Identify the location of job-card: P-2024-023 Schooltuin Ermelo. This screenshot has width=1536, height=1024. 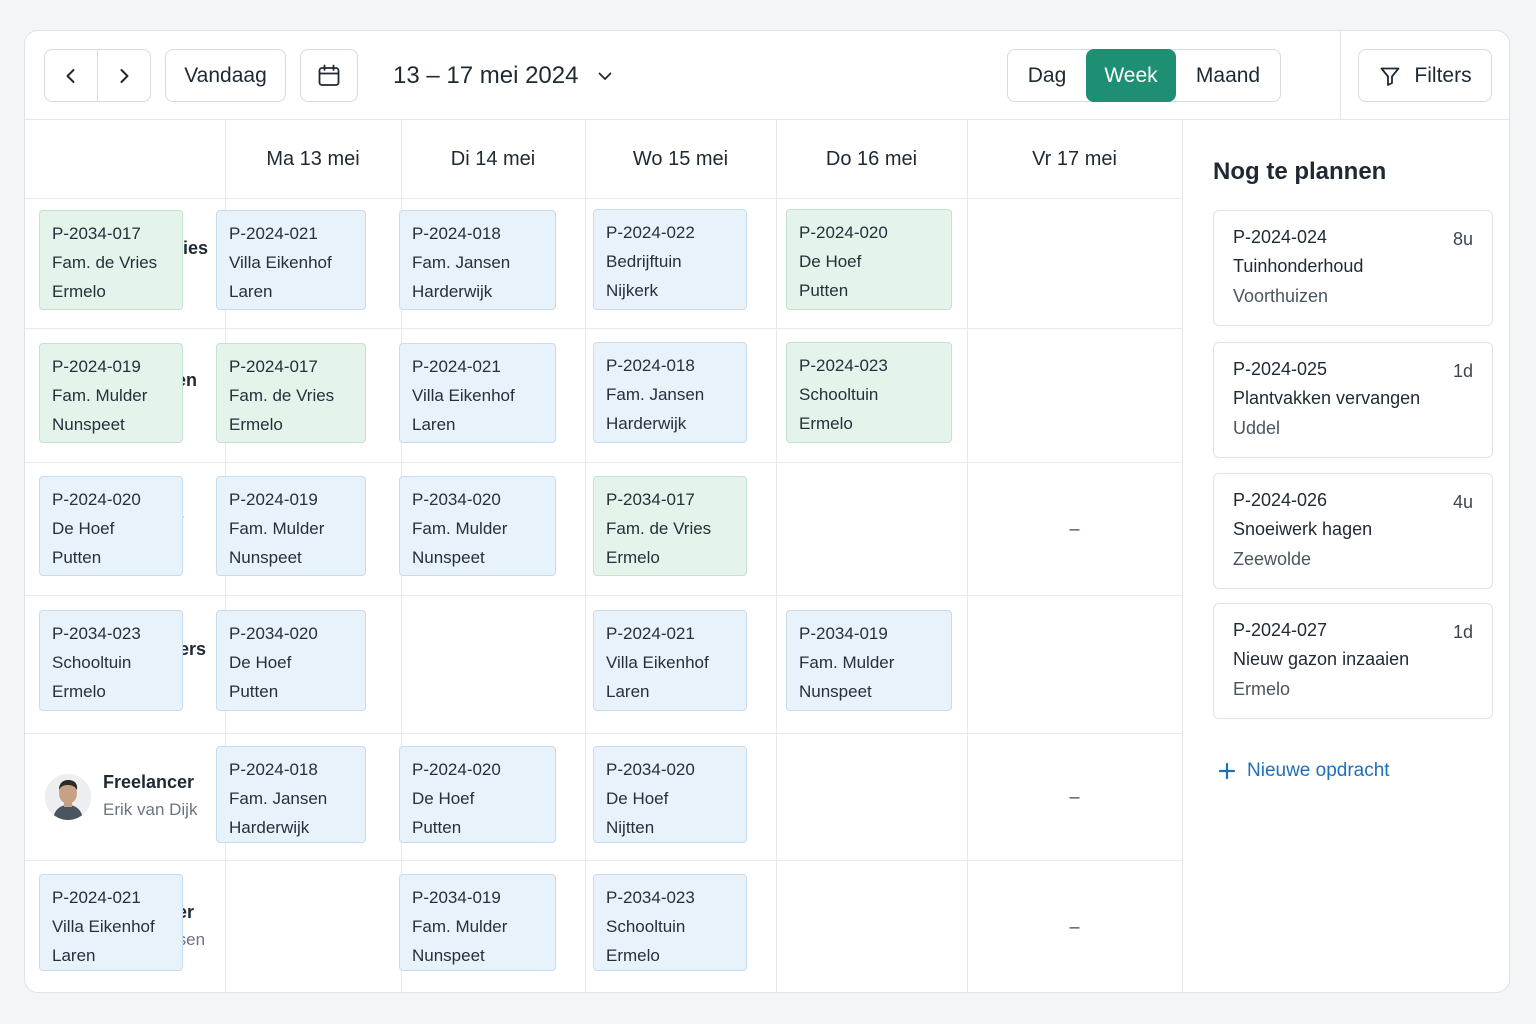
(869, 392).